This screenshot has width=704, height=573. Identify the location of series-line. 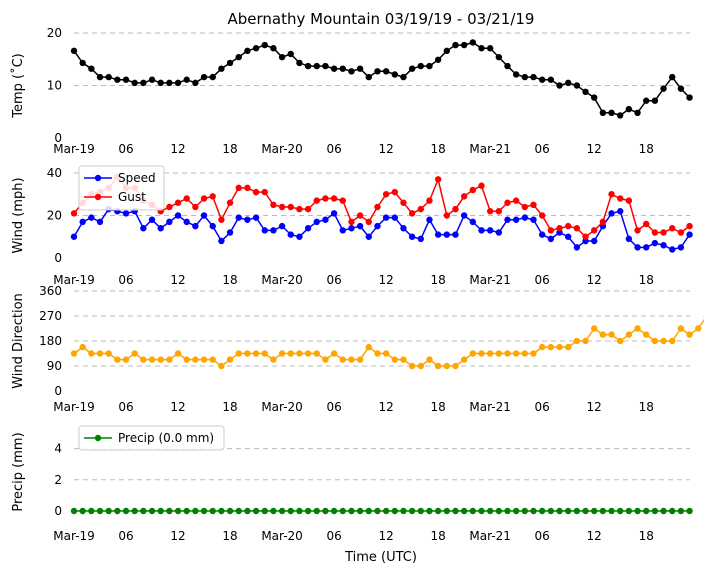
(382, 79).